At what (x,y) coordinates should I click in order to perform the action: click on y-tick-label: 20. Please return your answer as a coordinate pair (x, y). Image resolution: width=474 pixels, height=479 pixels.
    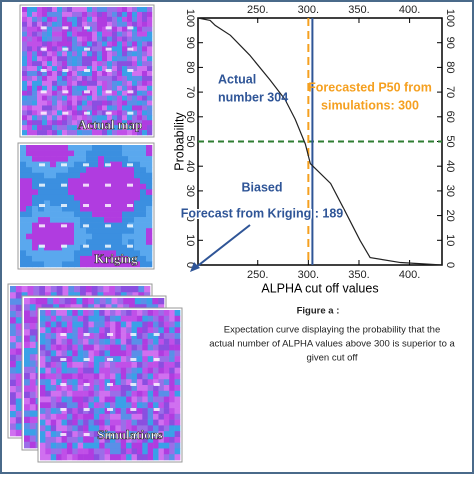
    Looking at the image, I should click on (450, 215).